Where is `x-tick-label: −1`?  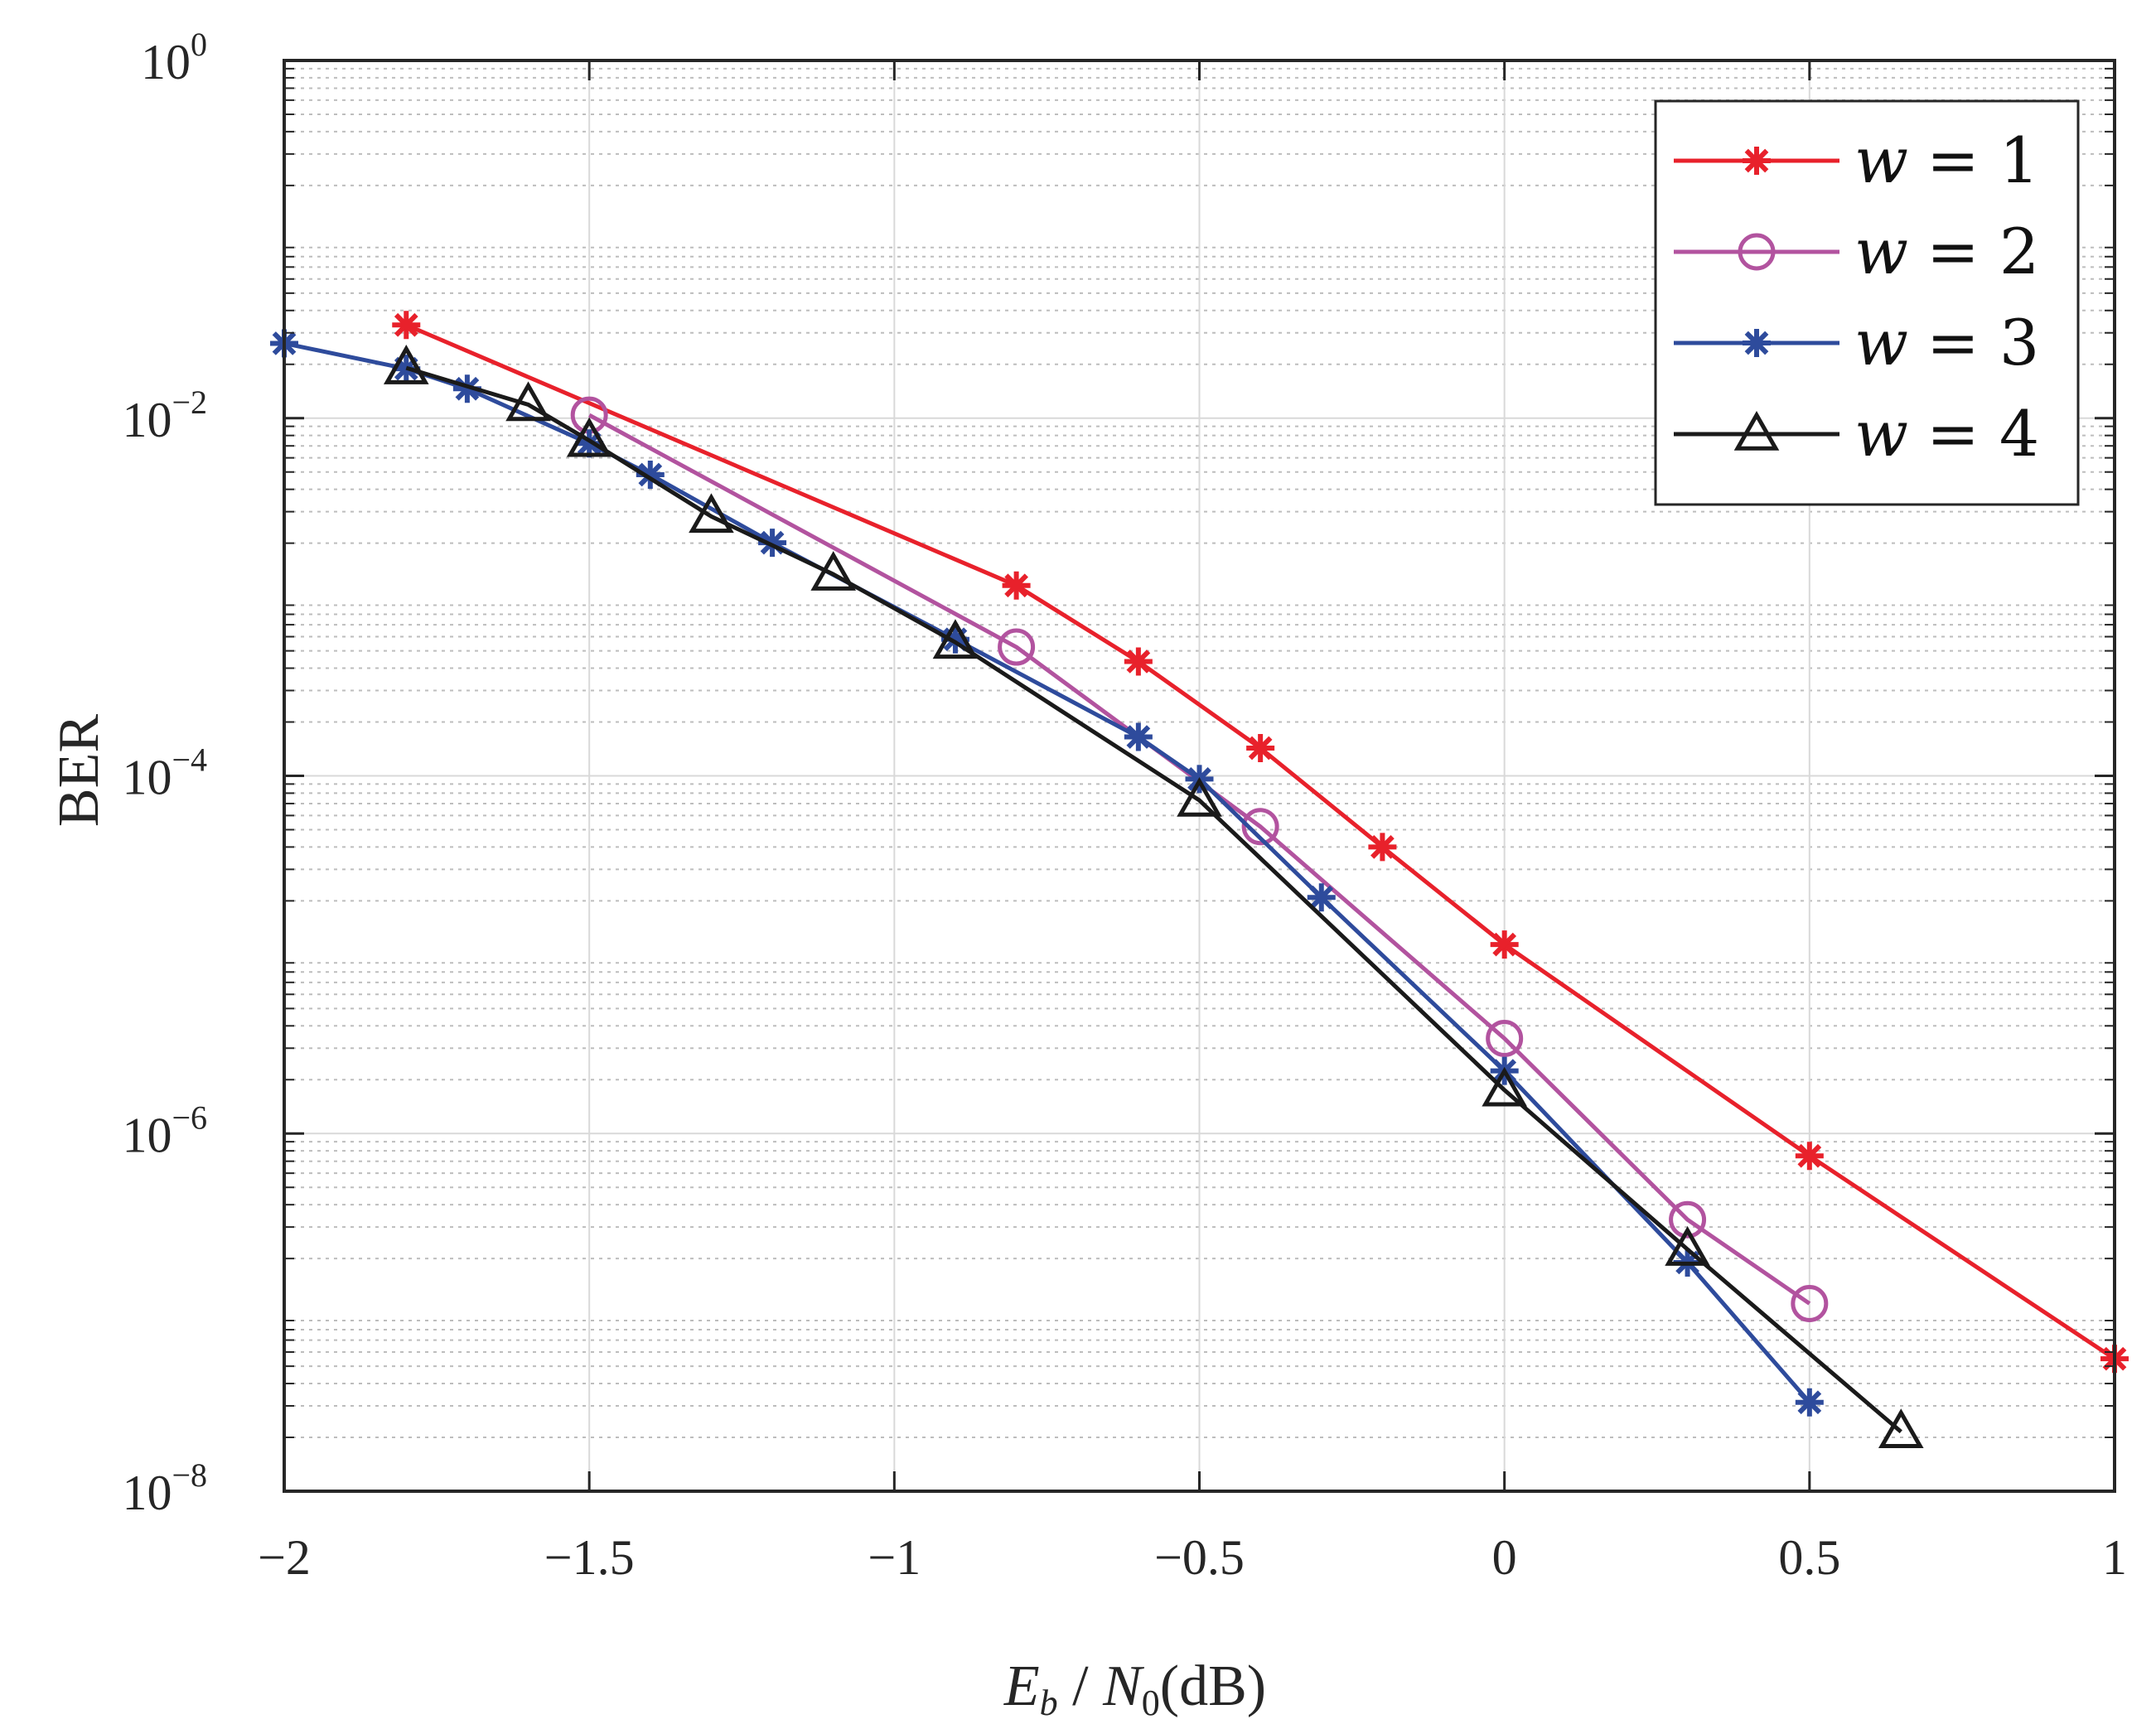 x-tick-label: −1 is located at coordinates (894, 1557).